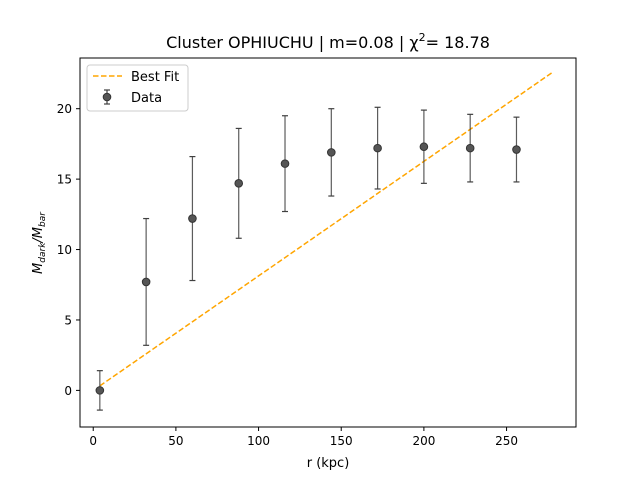 The image size is (640, 484). I want to click on x-tick-label-50: 50, so click(175, 441).